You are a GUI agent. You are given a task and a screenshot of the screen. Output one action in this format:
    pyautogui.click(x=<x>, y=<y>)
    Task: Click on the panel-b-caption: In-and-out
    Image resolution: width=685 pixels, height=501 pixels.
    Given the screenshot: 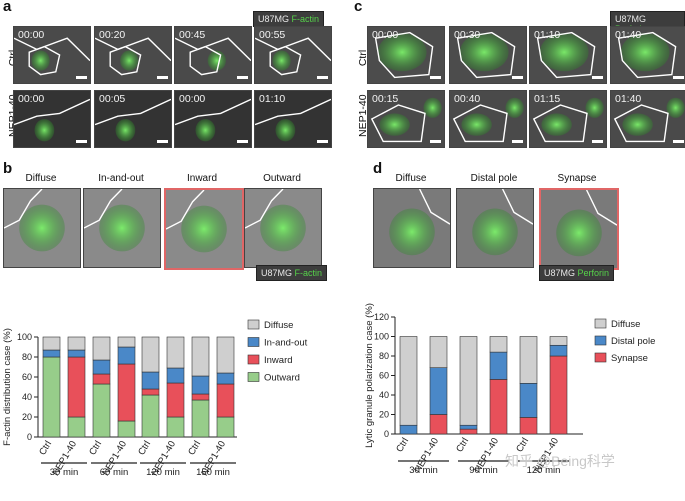 What is the action you would take?
    pyautogui.click(x=121, y=178)
    